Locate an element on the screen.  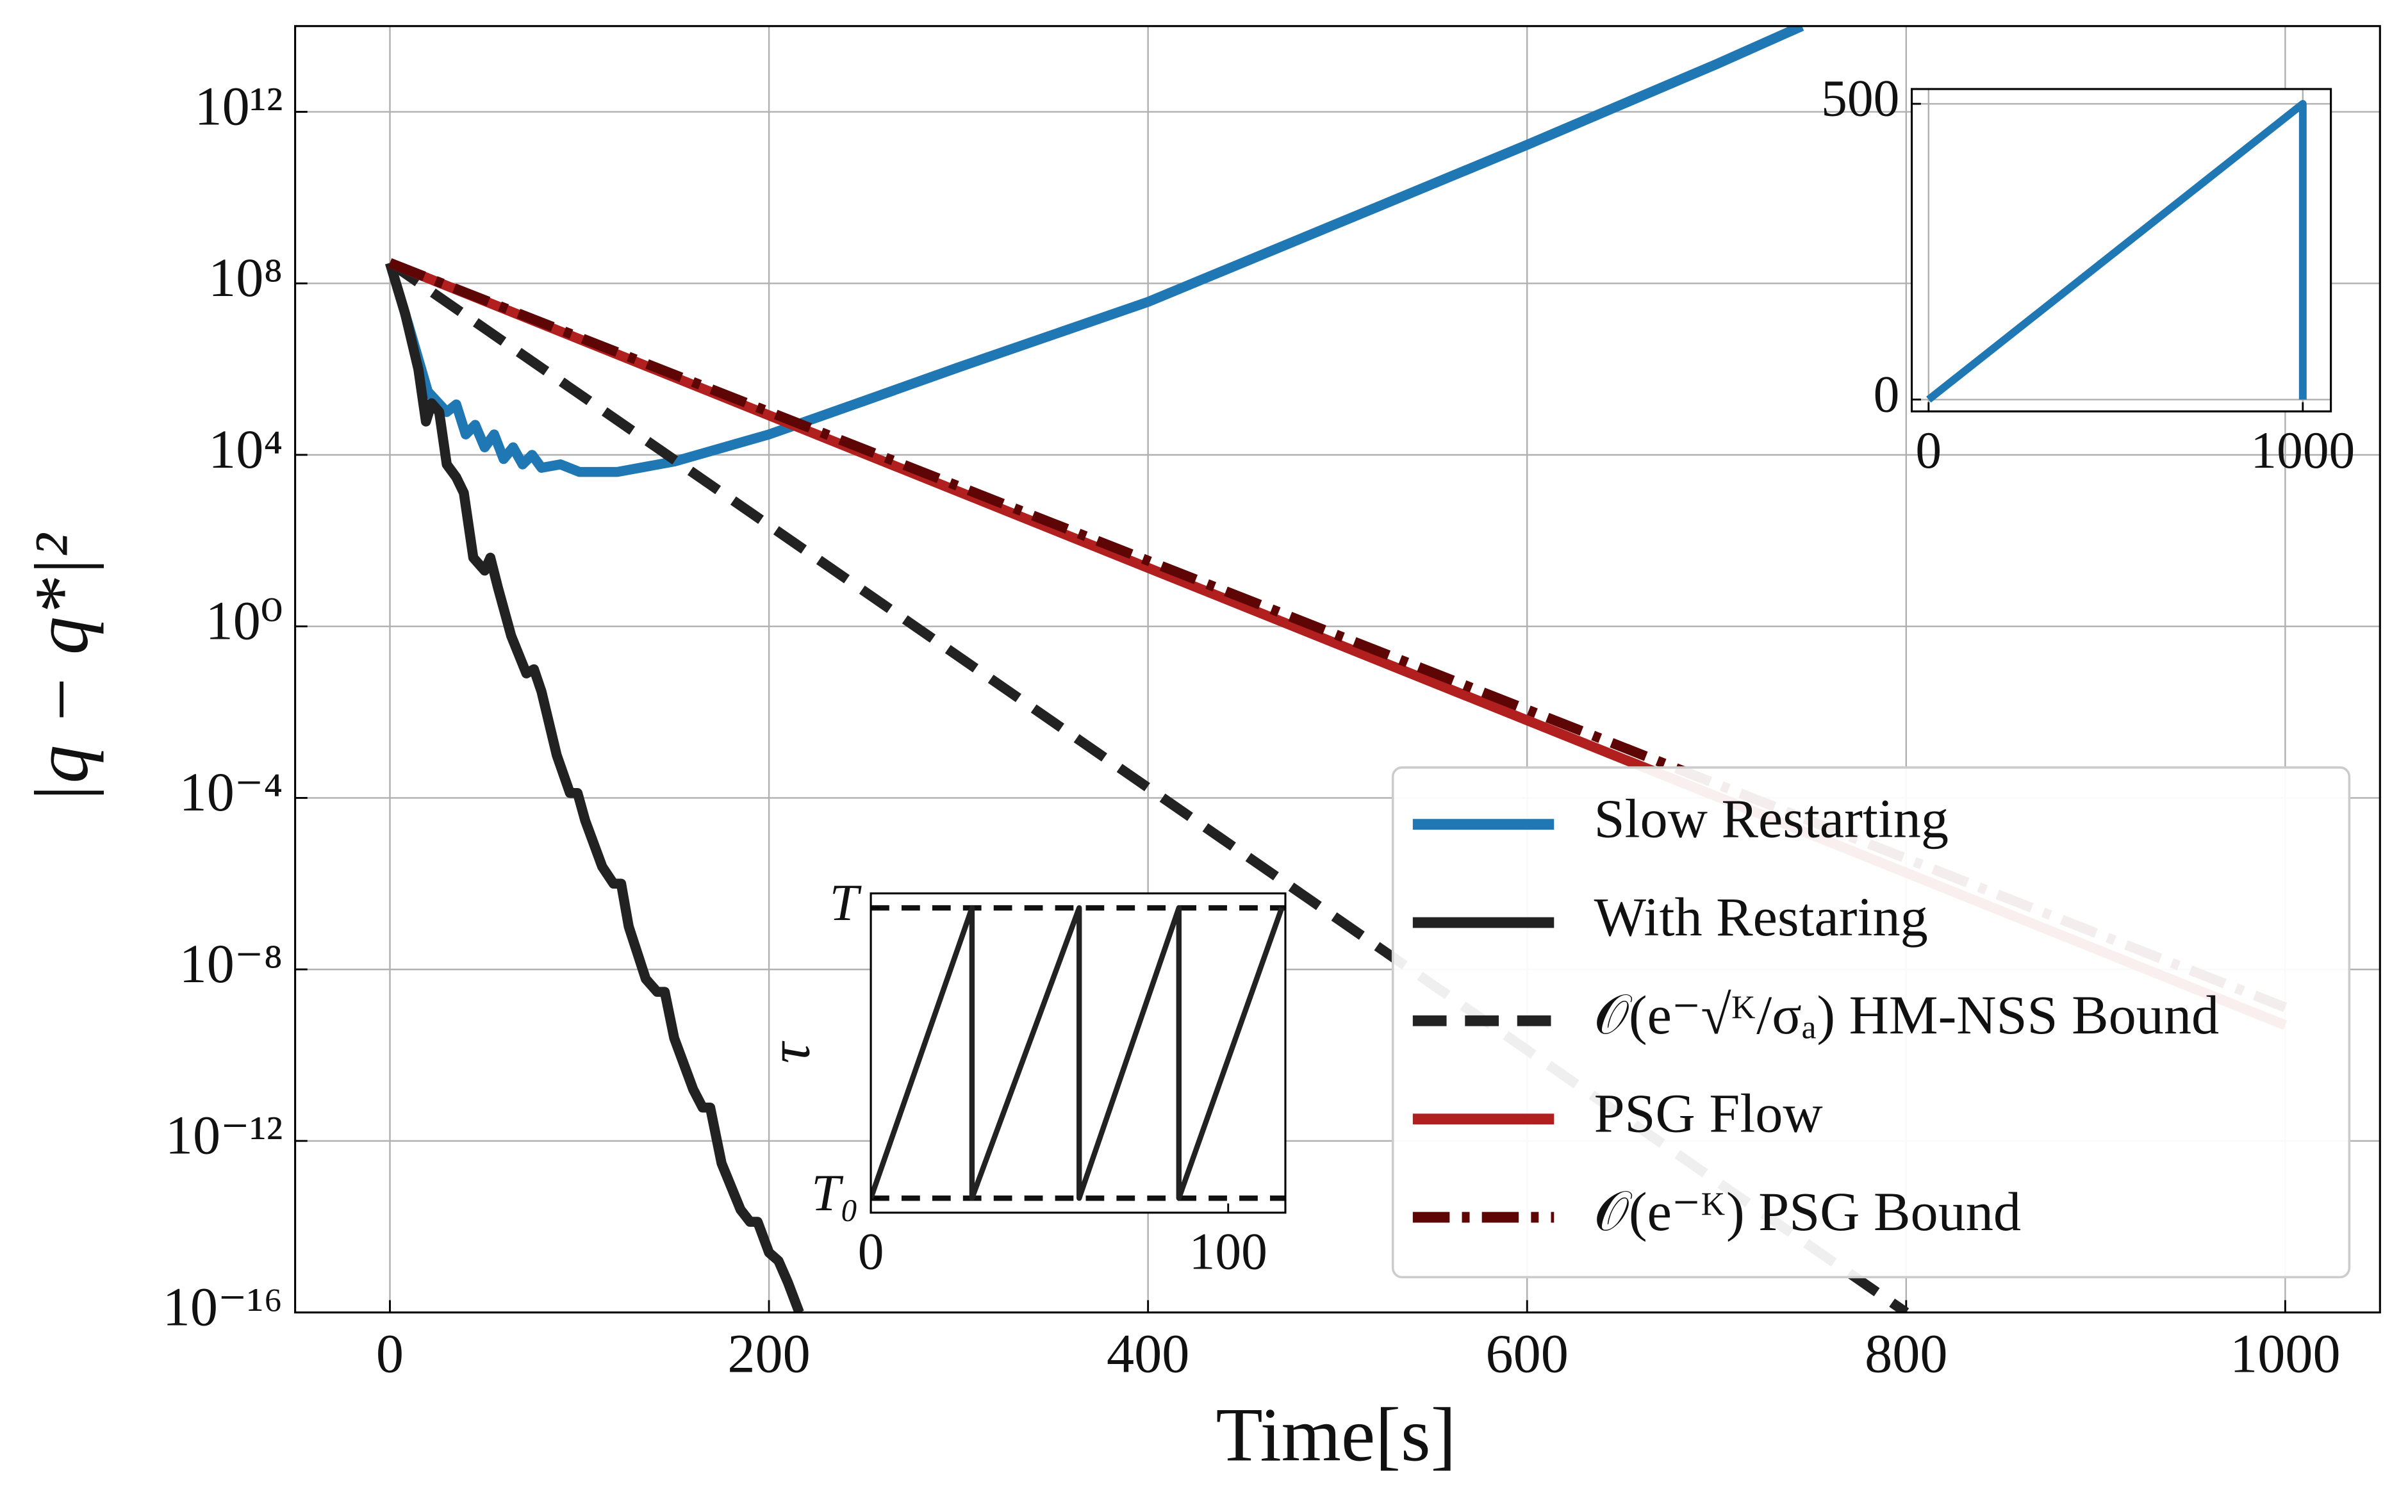
y-tick-label: T₀ is located at coordinates (835, 1192).